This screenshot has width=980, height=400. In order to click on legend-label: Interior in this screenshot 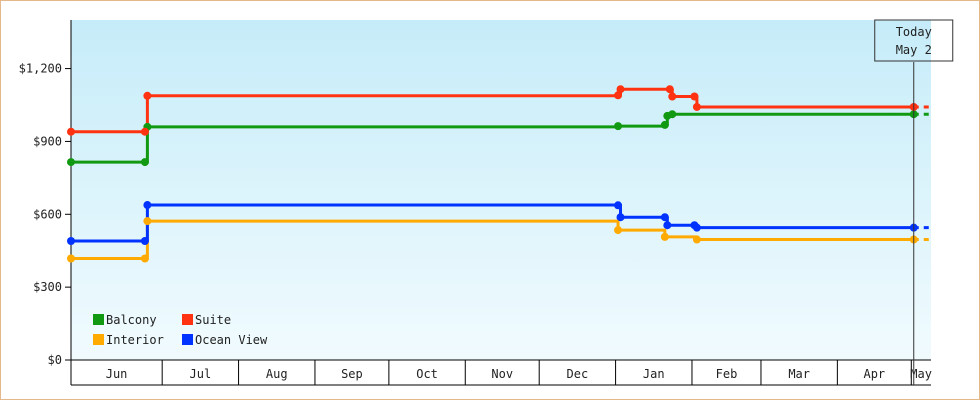, I will do `click(135, 340)`.